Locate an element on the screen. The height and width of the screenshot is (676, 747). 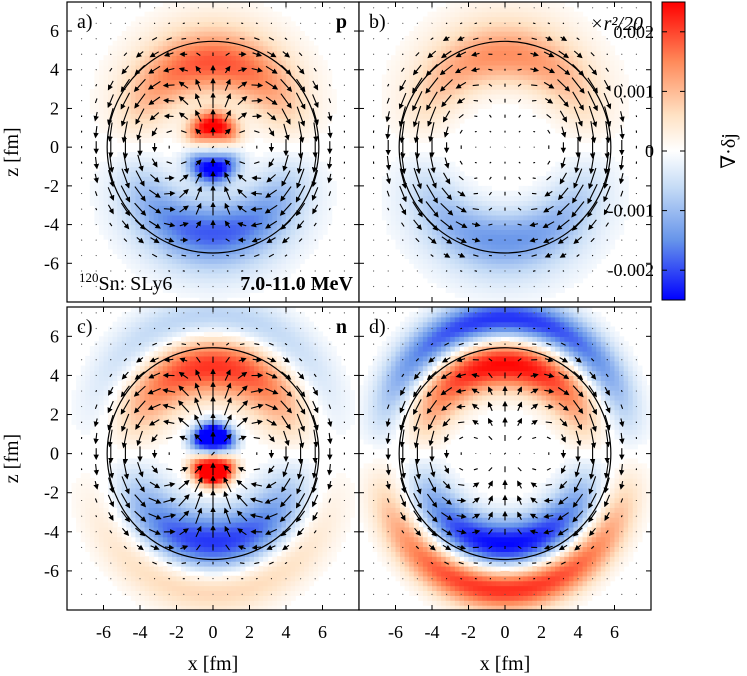
nucleus-text: Sn: SLy6 is located at coordinates (136, 284).